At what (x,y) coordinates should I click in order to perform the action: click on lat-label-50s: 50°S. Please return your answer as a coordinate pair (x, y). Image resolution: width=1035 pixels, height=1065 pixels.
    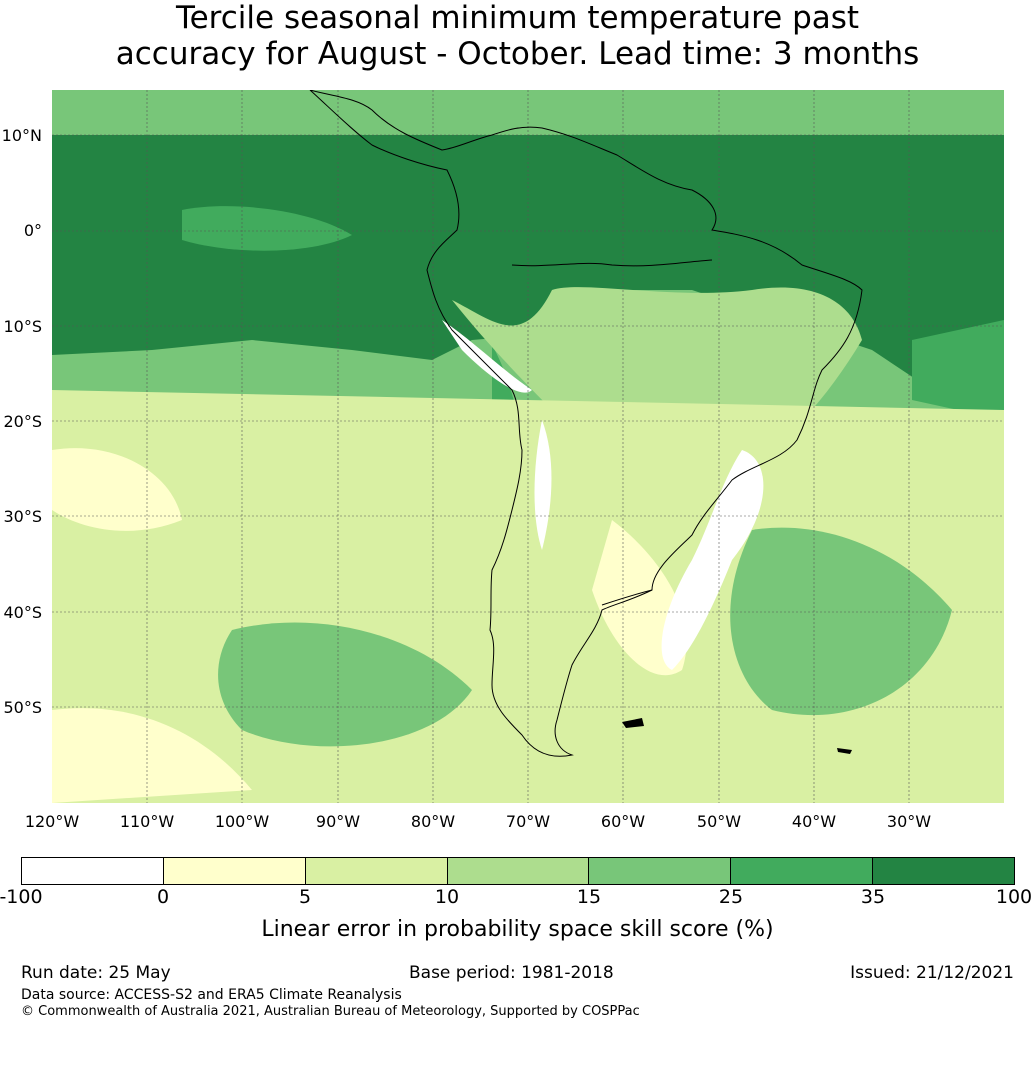
    Looking at the image, I should click on (22, 707).